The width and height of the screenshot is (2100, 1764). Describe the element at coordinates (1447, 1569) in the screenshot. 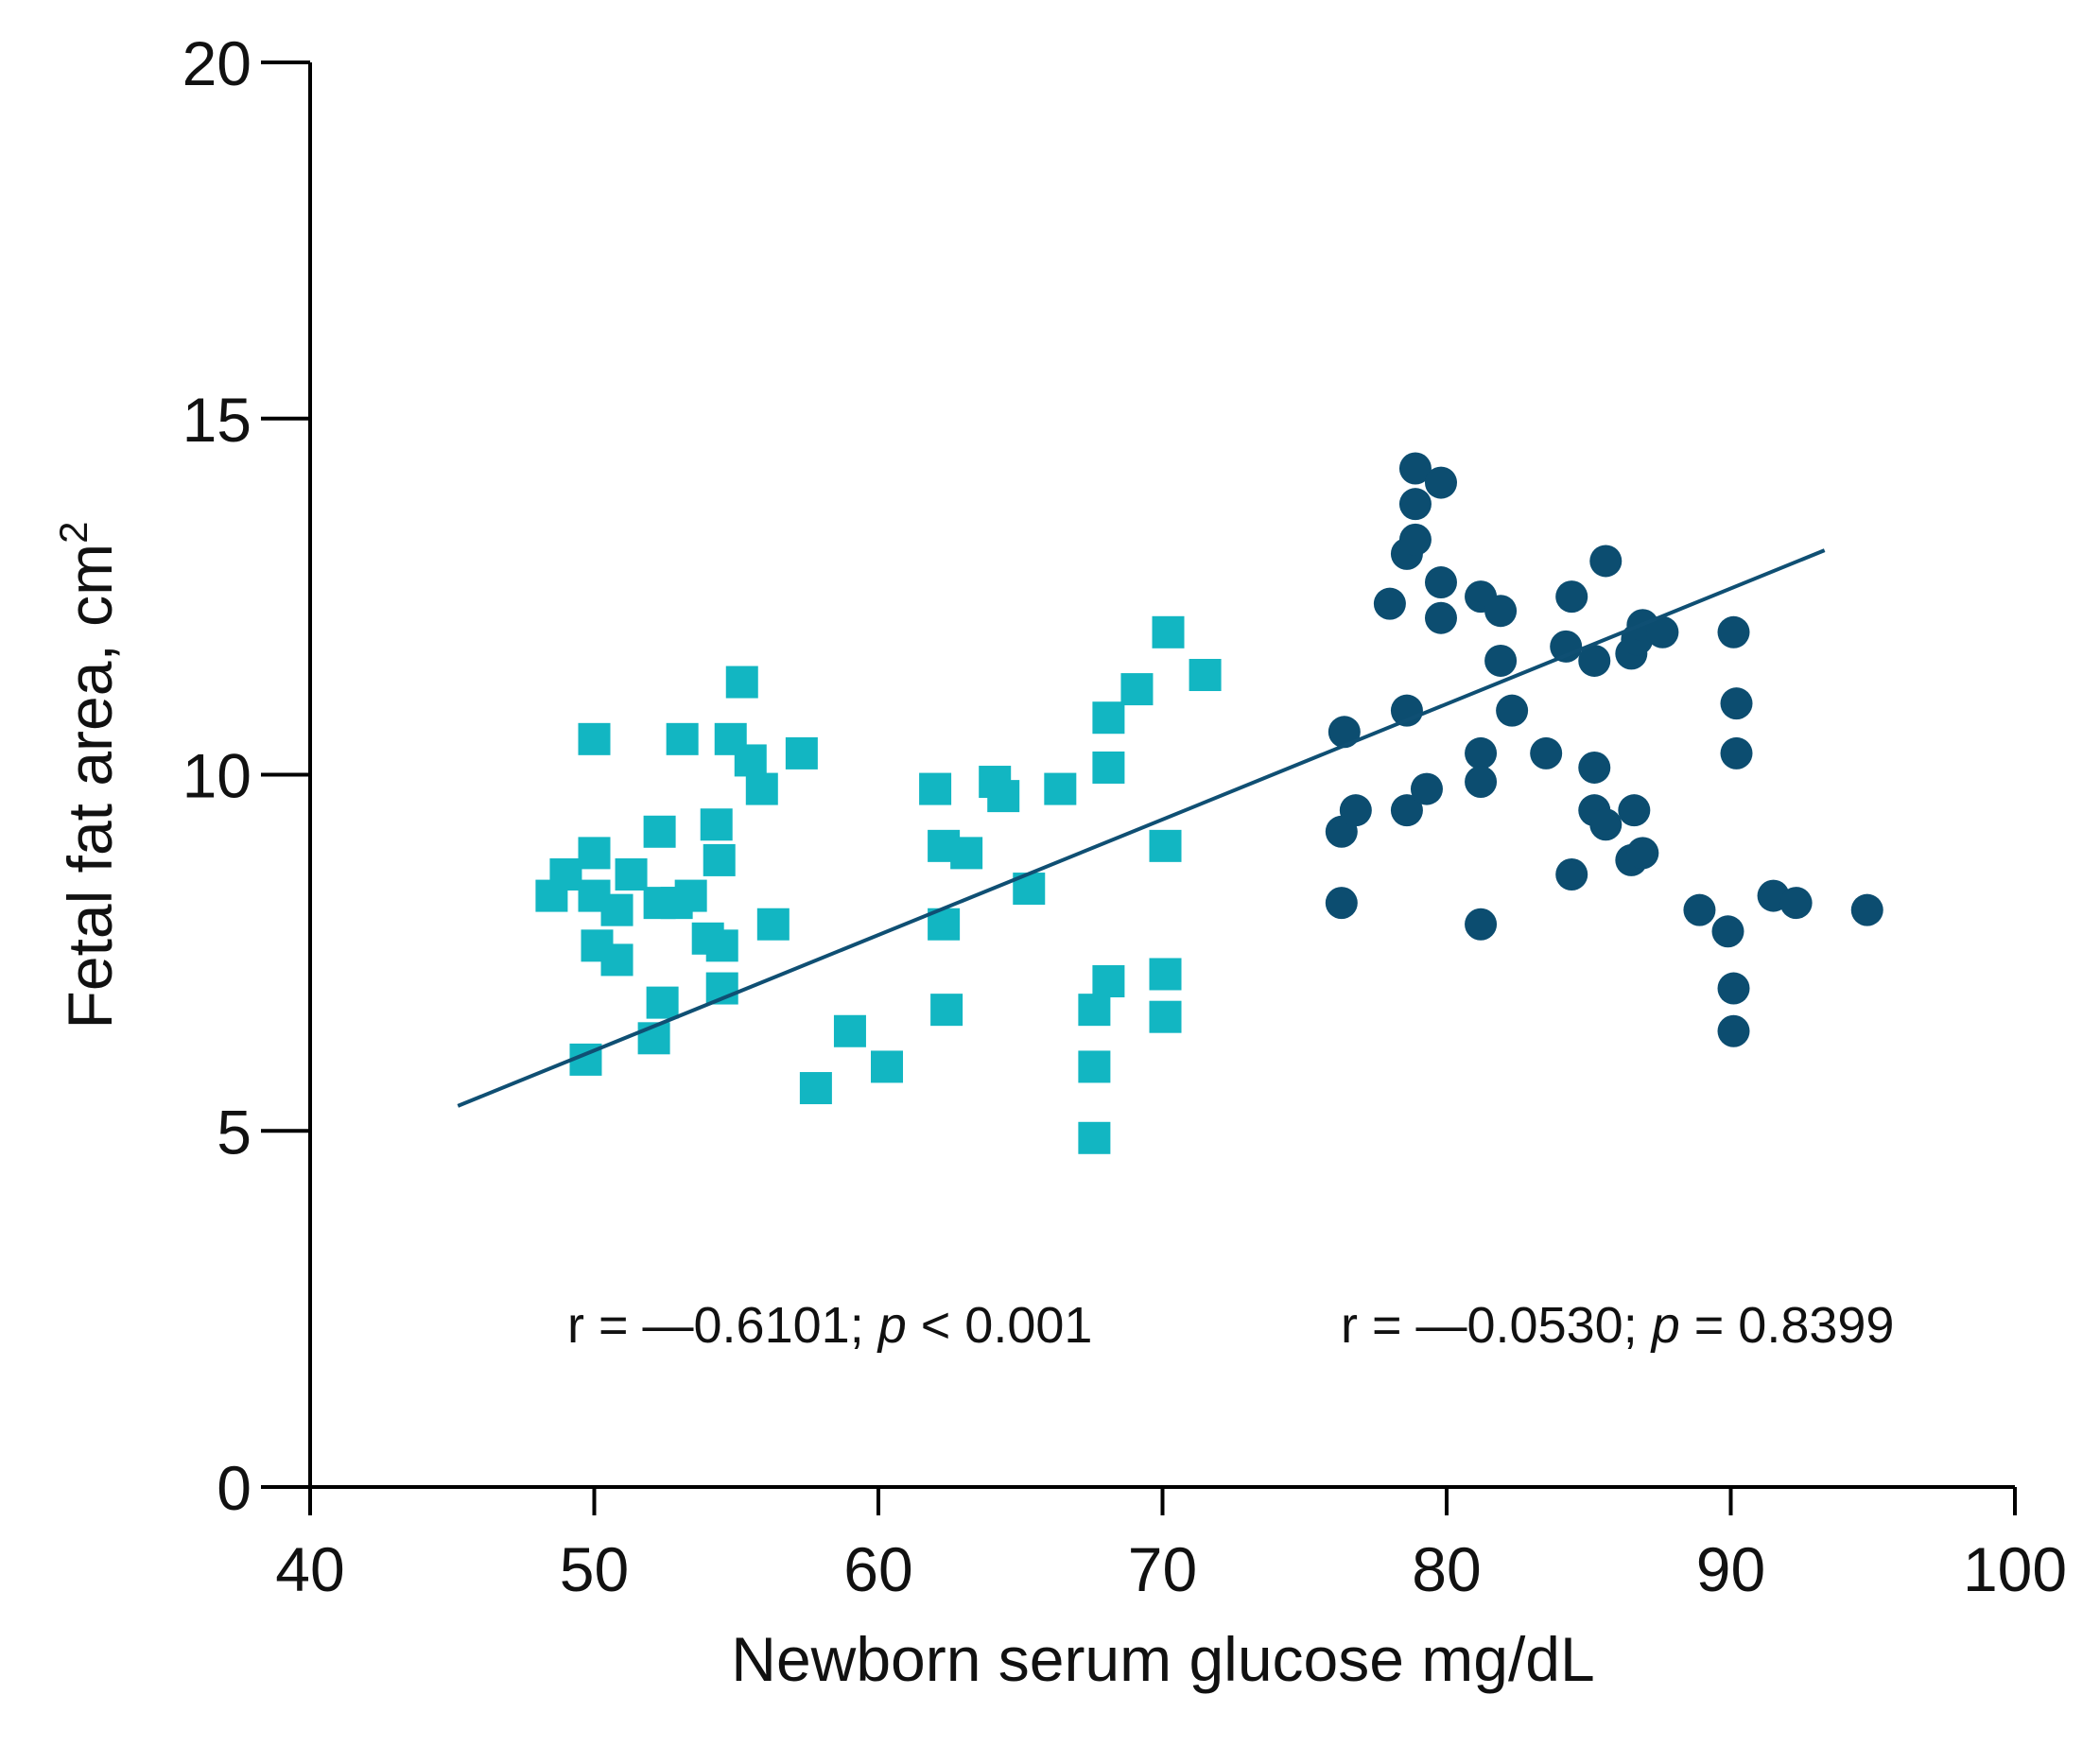

I see `x-tick-label: 80` at that location.